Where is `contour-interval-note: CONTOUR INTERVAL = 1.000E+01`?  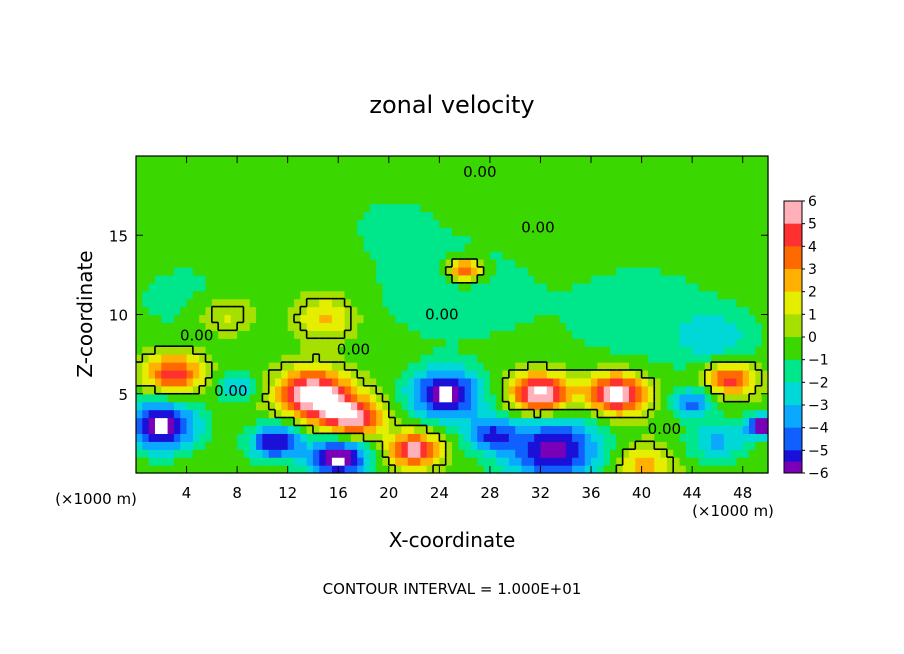 contour-interval-note: CONTOUR INTERVAL = 1.000E+01 is located at coordinates (452, 589).